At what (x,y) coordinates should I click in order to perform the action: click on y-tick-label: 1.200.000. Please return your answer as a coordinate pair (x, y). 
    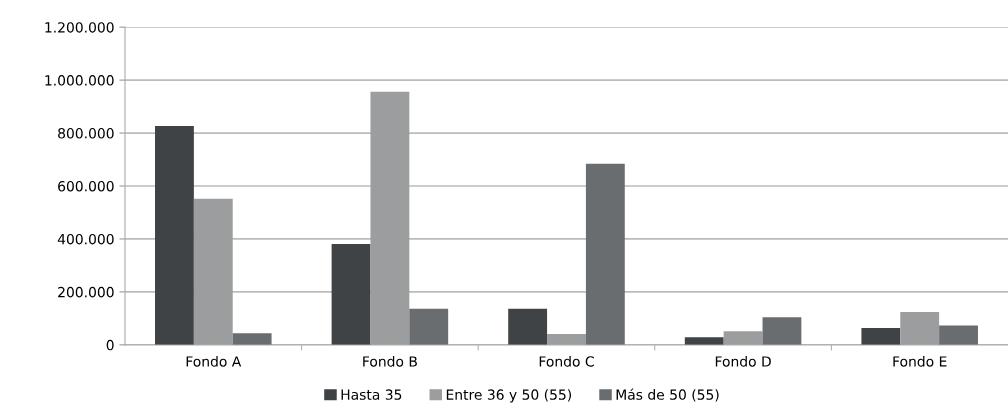
    Looking at the image, I should click on (79, 27).